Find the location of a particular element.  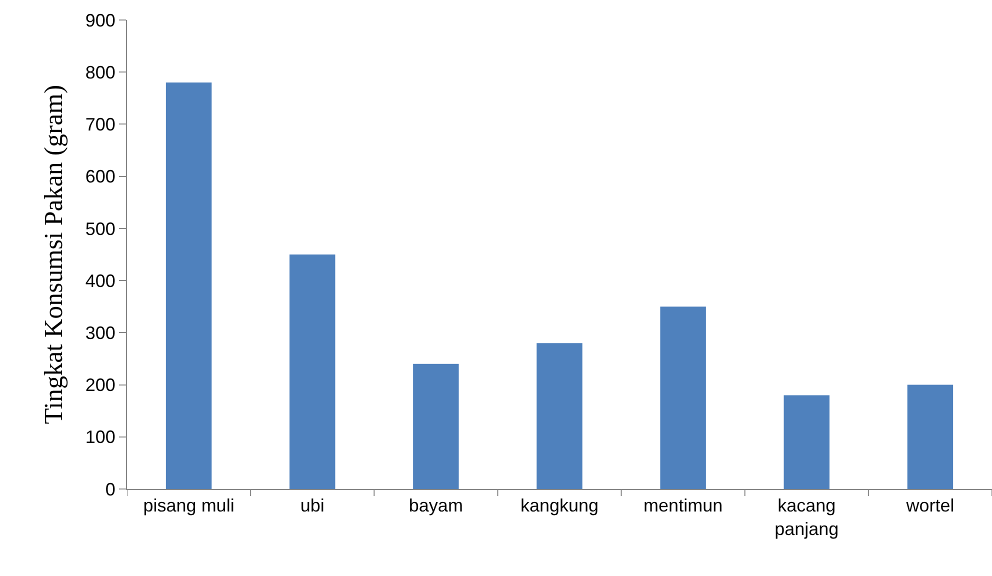

x-tick-label: wortel is located at coordinates (929, 506).